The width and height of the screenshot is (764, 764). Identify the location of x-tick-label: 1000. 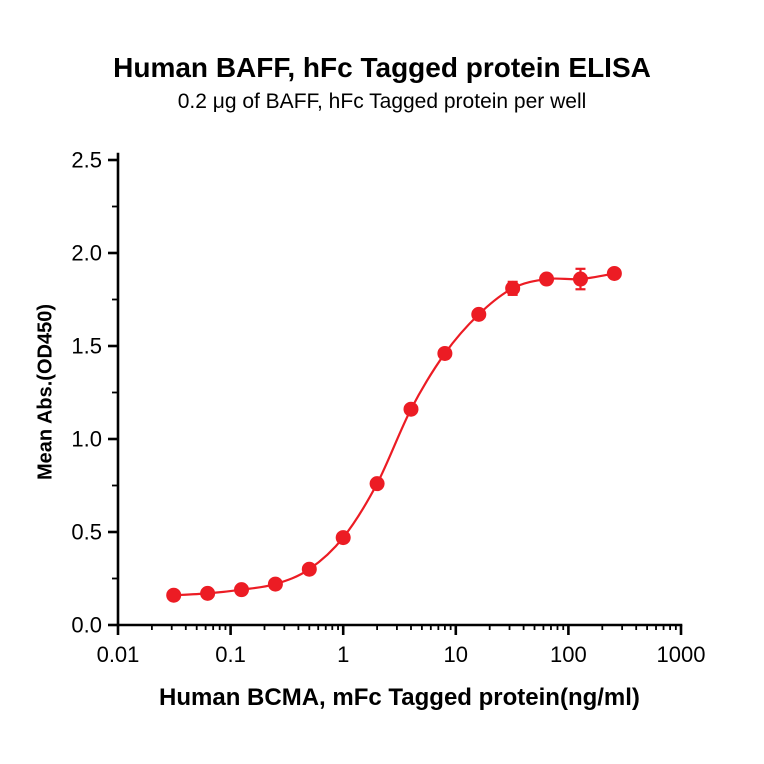
(681, 654).